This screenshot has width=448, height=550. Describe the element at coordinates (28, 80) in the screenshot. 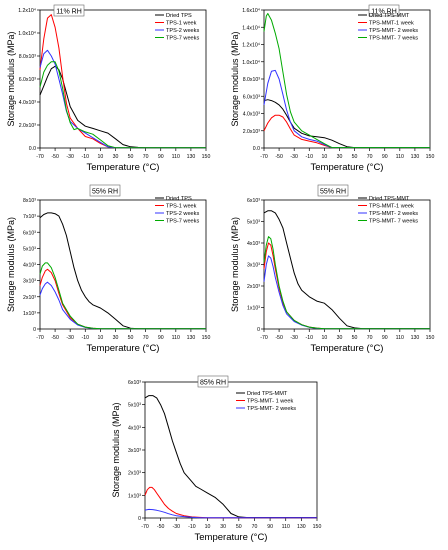

I see `y-tick-label: 6.0x10³` at that location.